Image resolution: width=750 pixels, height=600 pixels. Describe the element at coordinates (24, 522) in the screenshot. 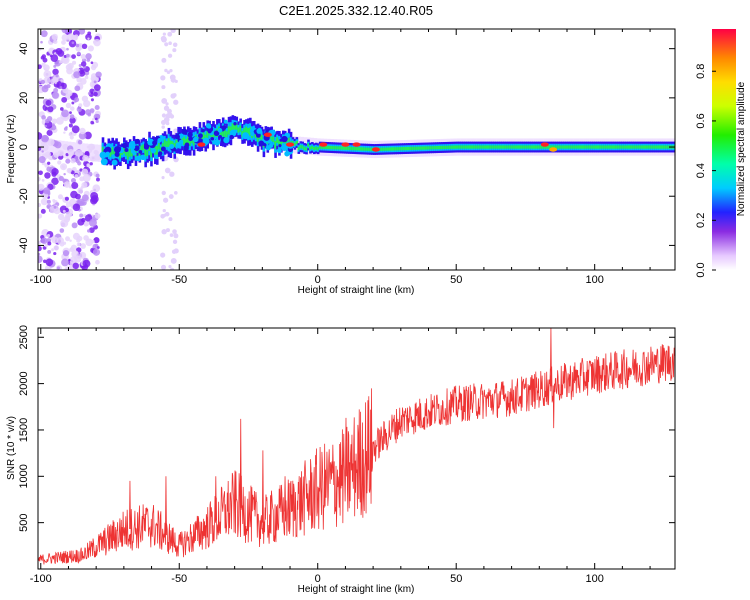

I see `snr-y-tick-label: 500` at that location.